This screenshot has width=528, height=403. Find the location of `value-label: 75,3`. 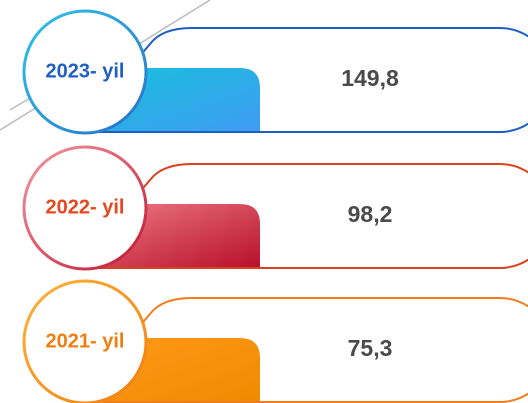

value-label: 75,3 is located at coordinates (370, 348).